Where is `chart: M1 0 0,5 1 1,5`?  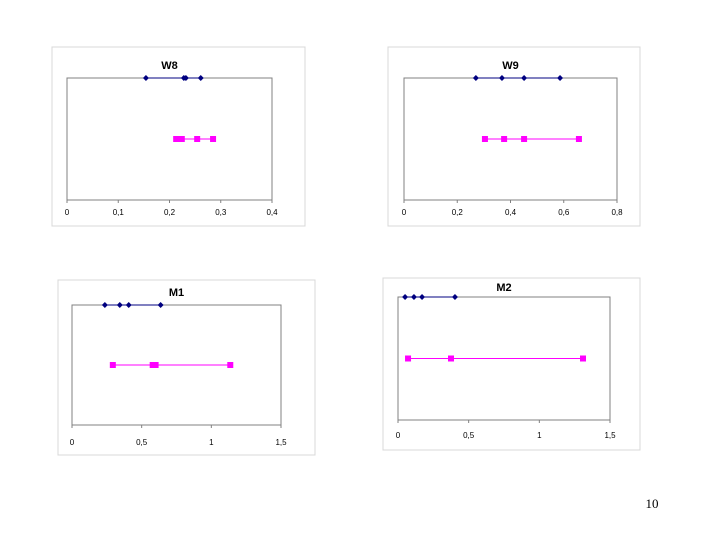 chart: M1 0 0,5 1 1,5 is located at coordinates (186, 367).